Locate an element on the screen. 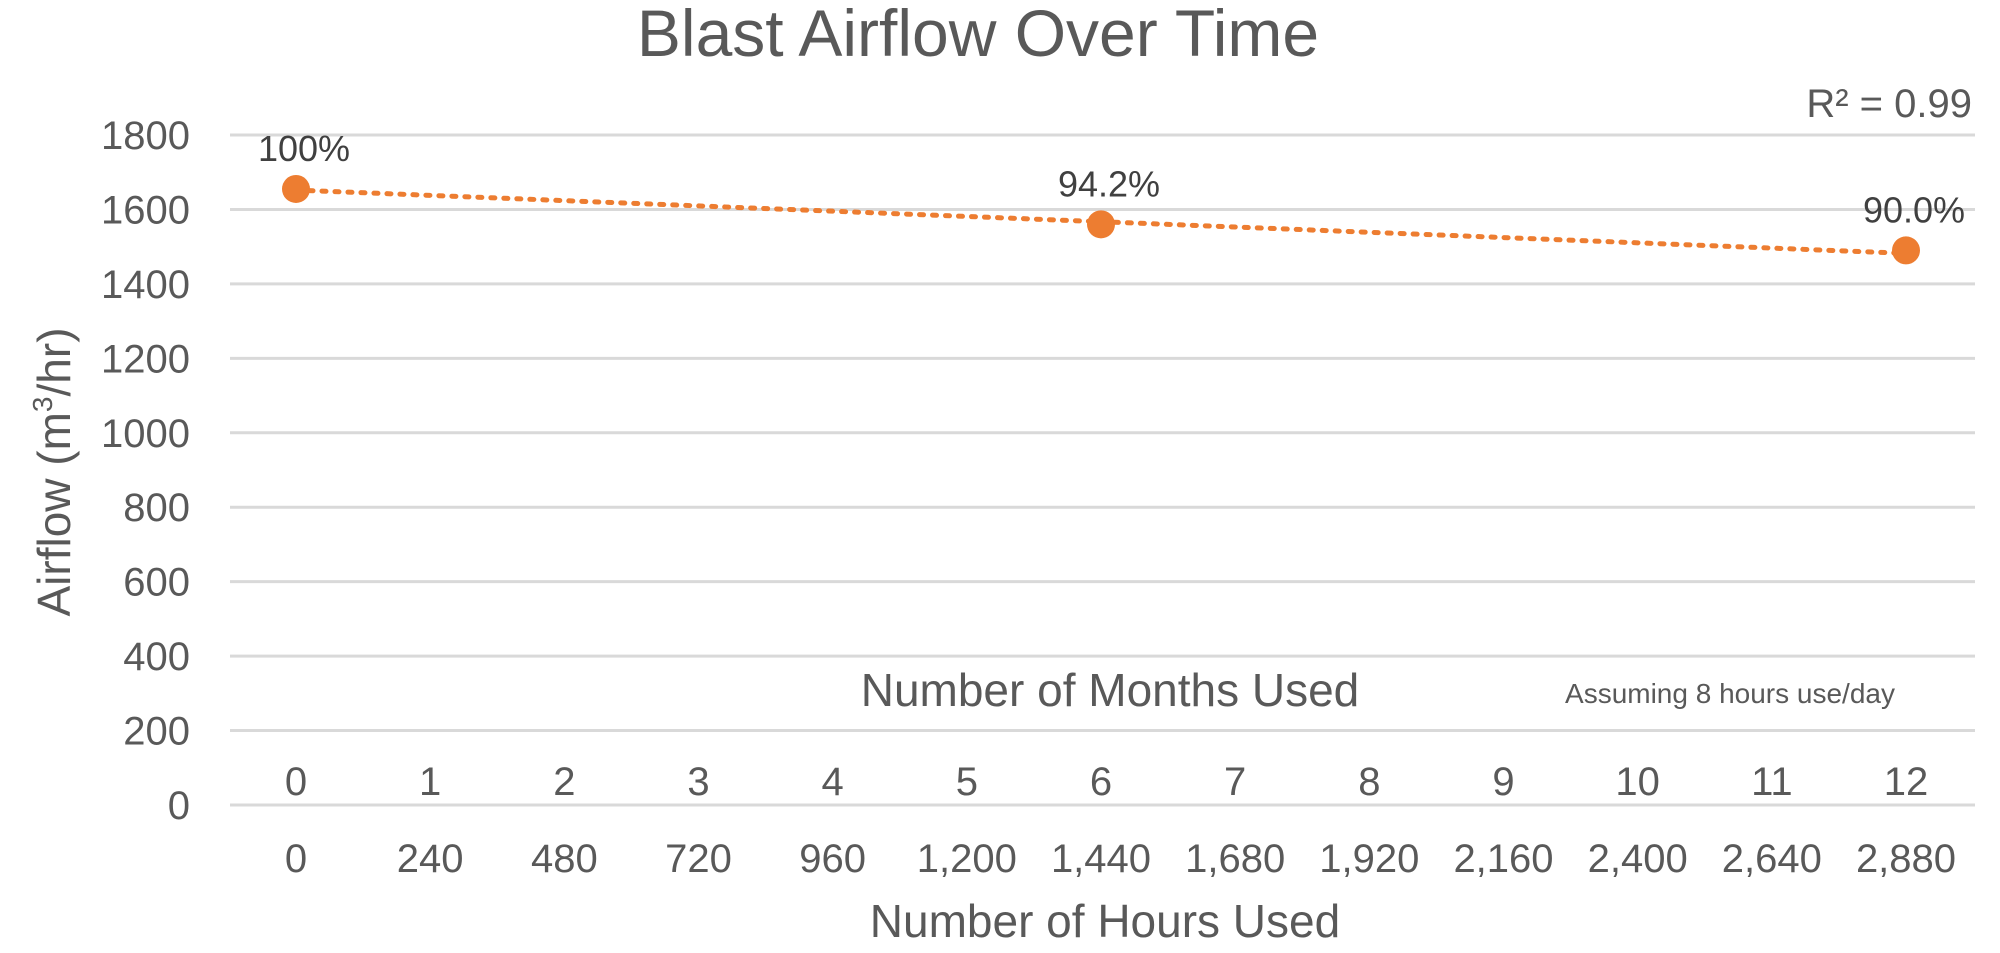 This screenshot has width=2000, height=953. r-squared-label: R² = 0.99 is located at coordinates (1889, 104).